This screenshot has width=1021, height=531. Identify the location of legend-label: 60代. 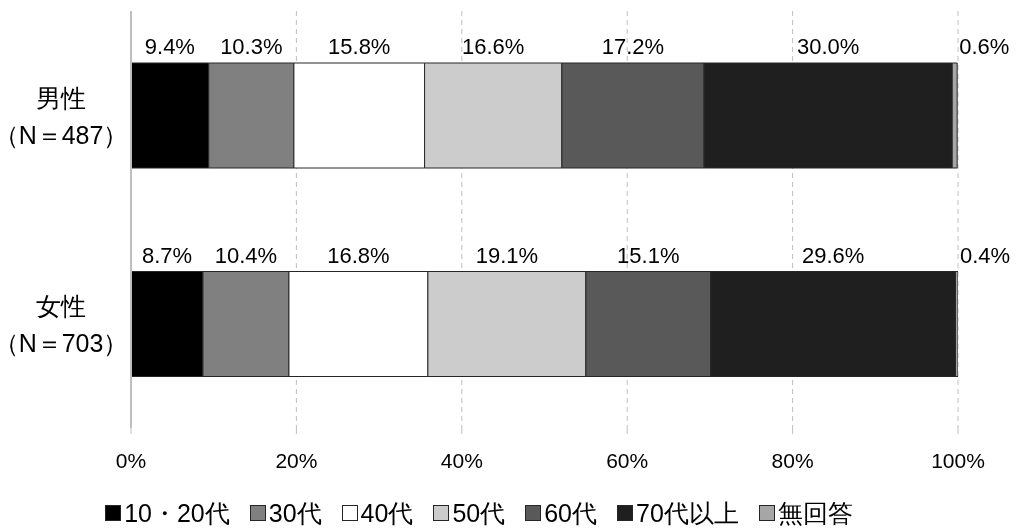
(571, 513).